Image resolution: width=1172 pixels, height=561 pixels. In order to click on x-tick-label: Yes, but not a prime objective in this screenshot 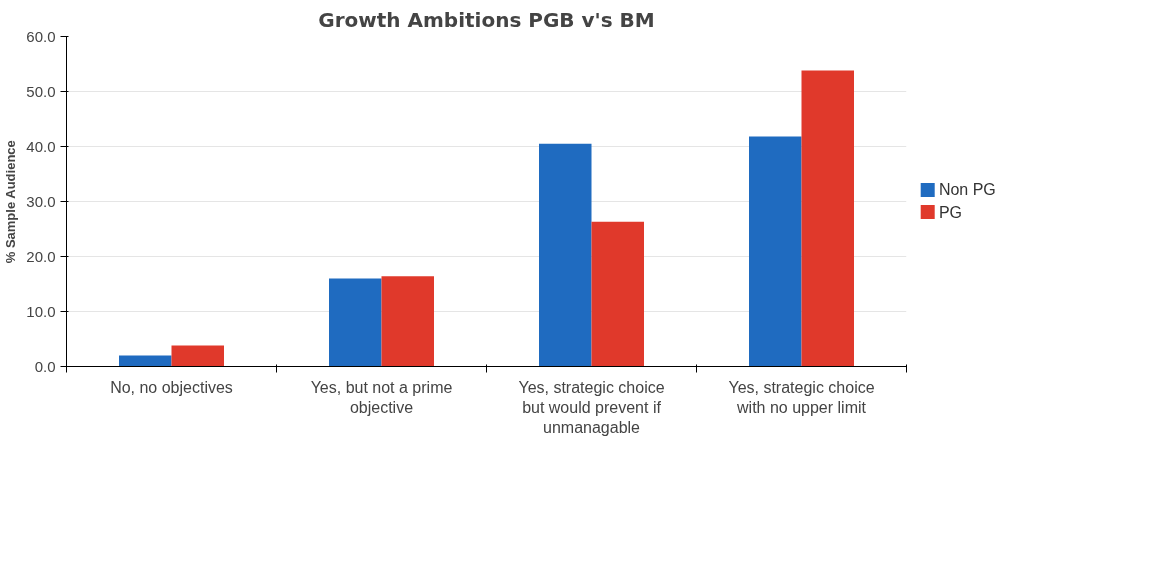, I will do `click(381, 397)`.